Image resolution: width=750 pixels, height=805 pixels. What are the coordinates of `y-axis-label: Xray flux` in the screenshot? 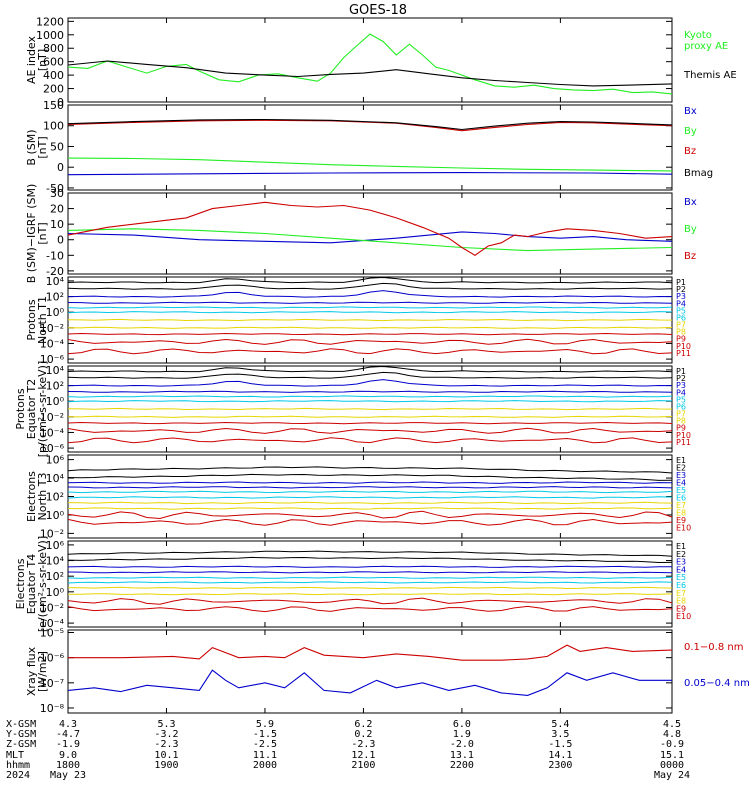 It's located at (31, 671).